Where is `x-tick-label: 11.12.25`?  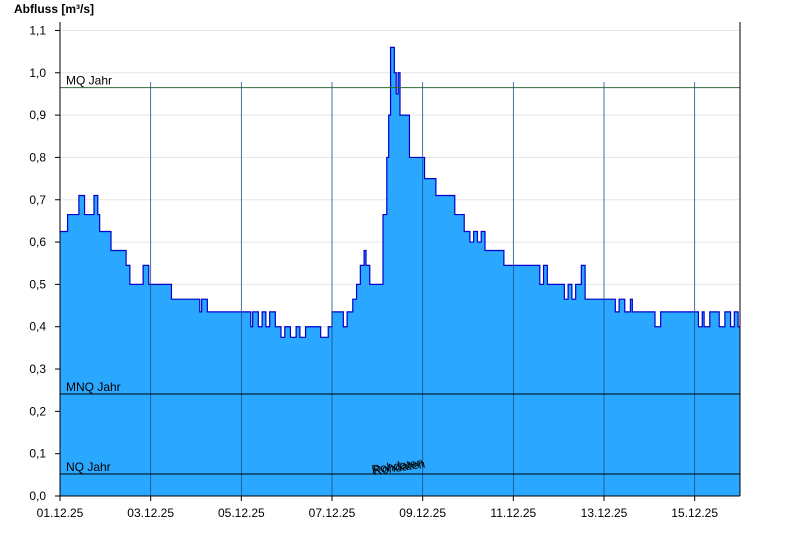 x-tick-label: 11.12.25 is located at coordinates (513, 513).